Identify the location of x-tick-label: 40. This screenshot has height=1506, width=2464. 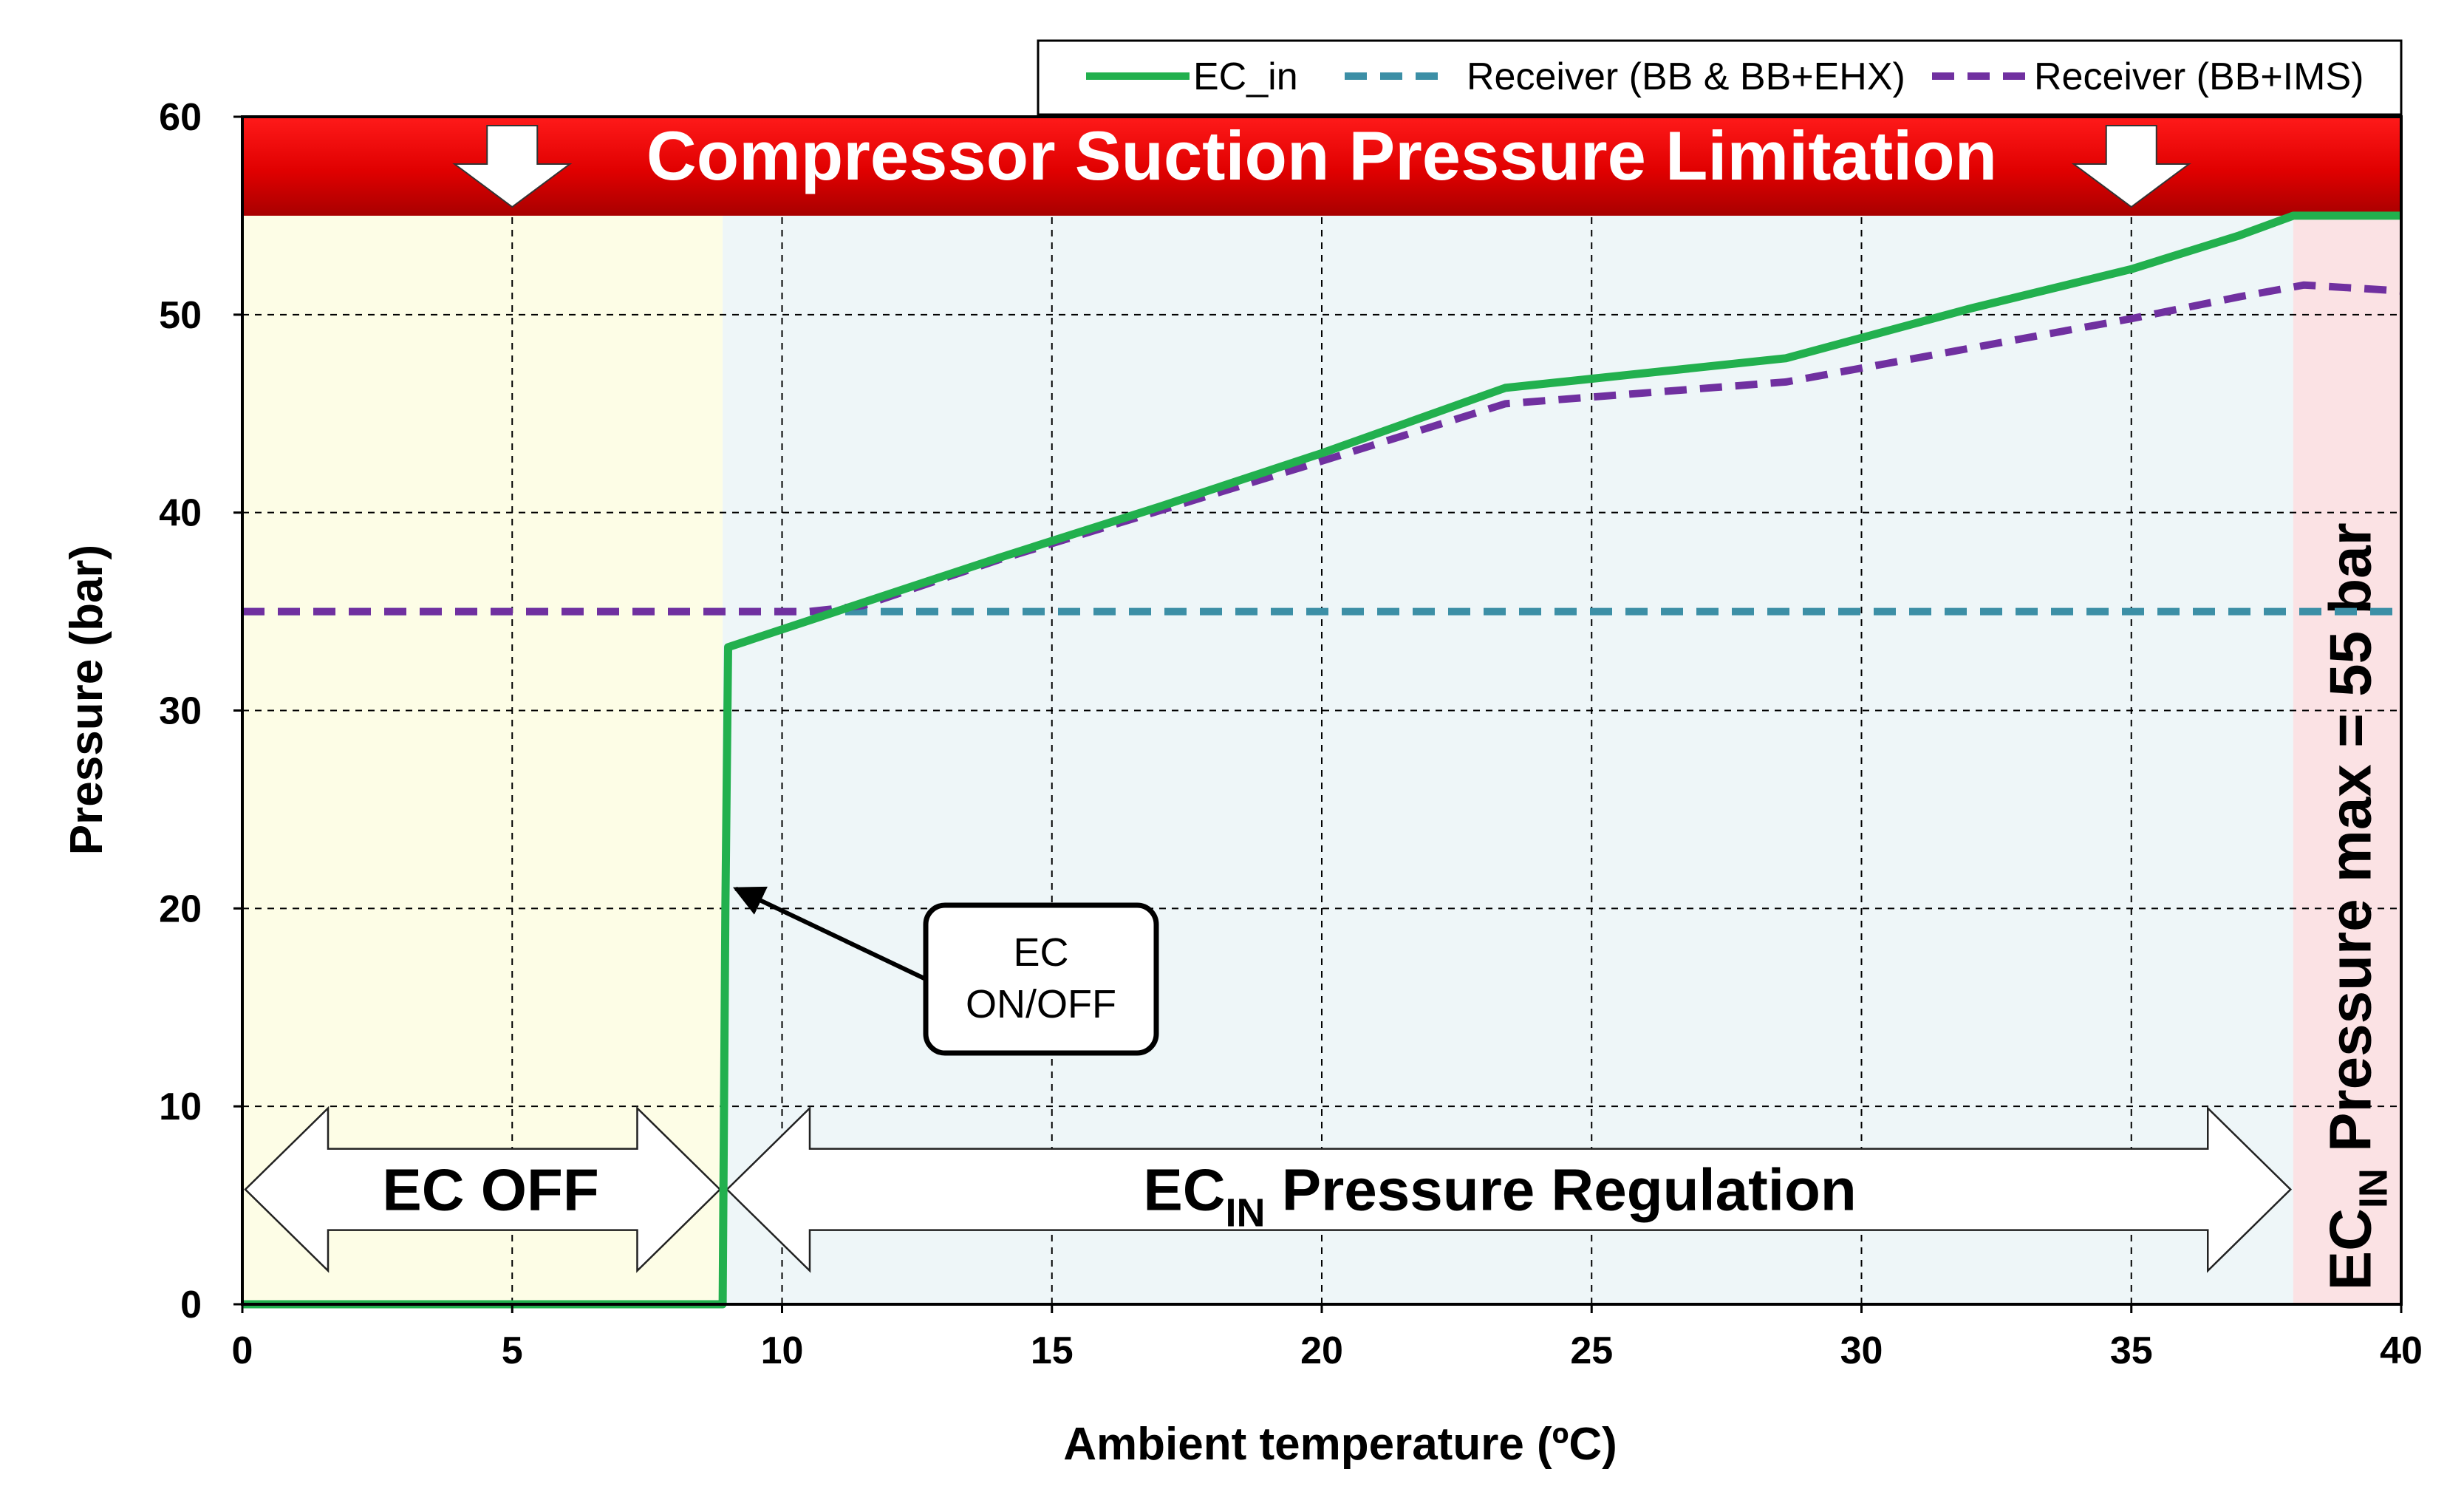
(2402, 1350).